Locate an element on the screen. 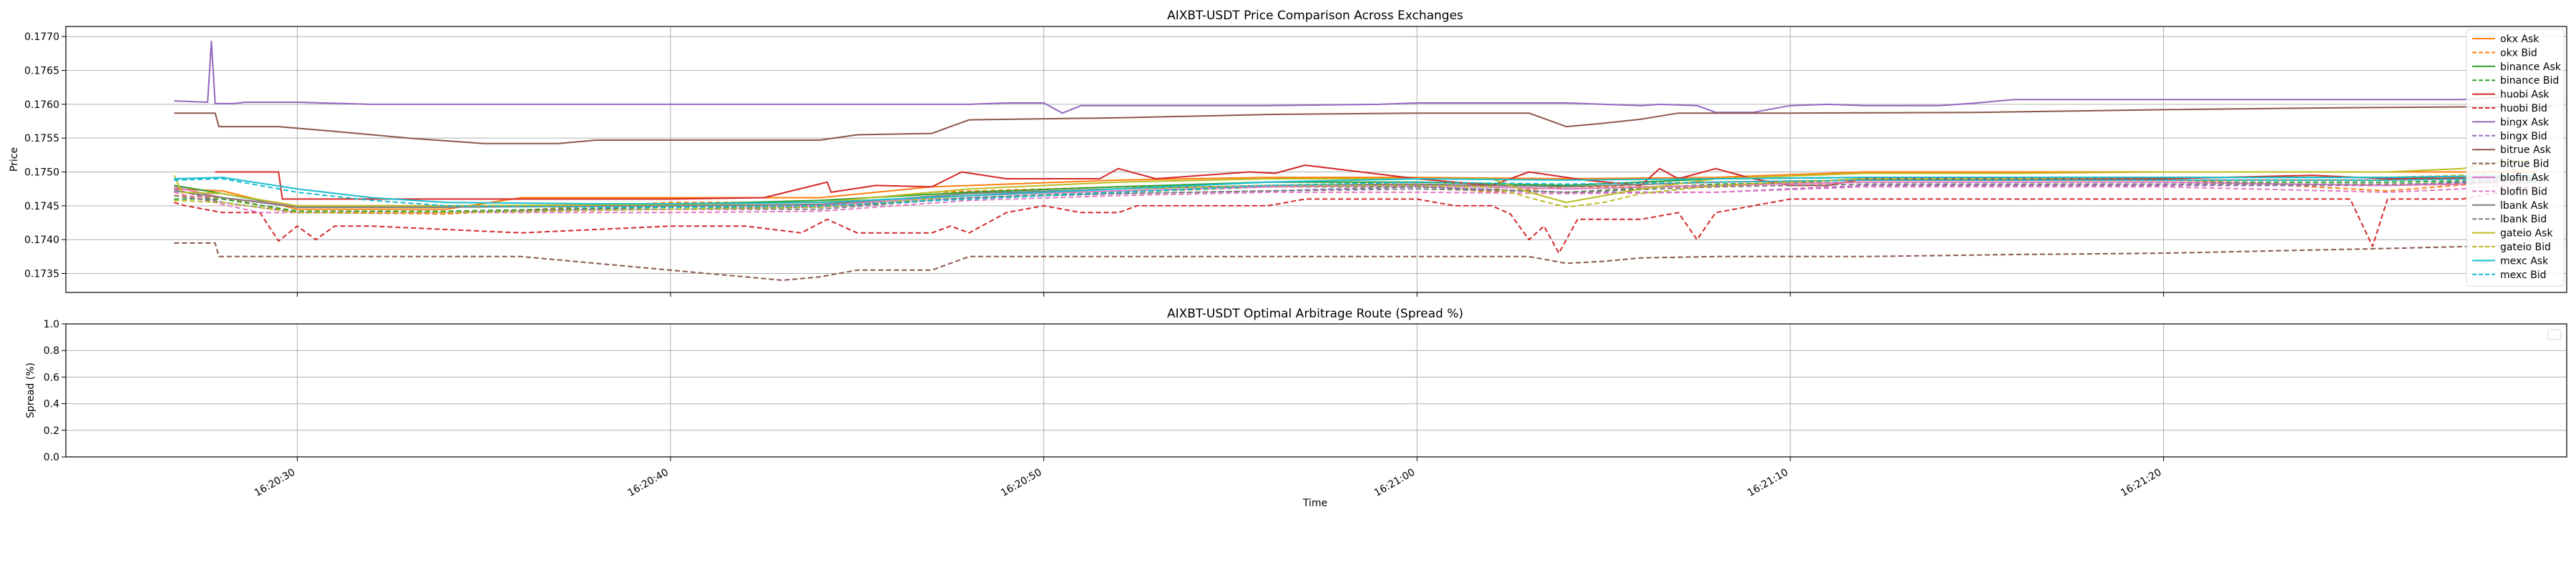 The width and height of the screenshot is (2576, 572). y-tick-label: 0.8 is located at coordinates (51, 351).